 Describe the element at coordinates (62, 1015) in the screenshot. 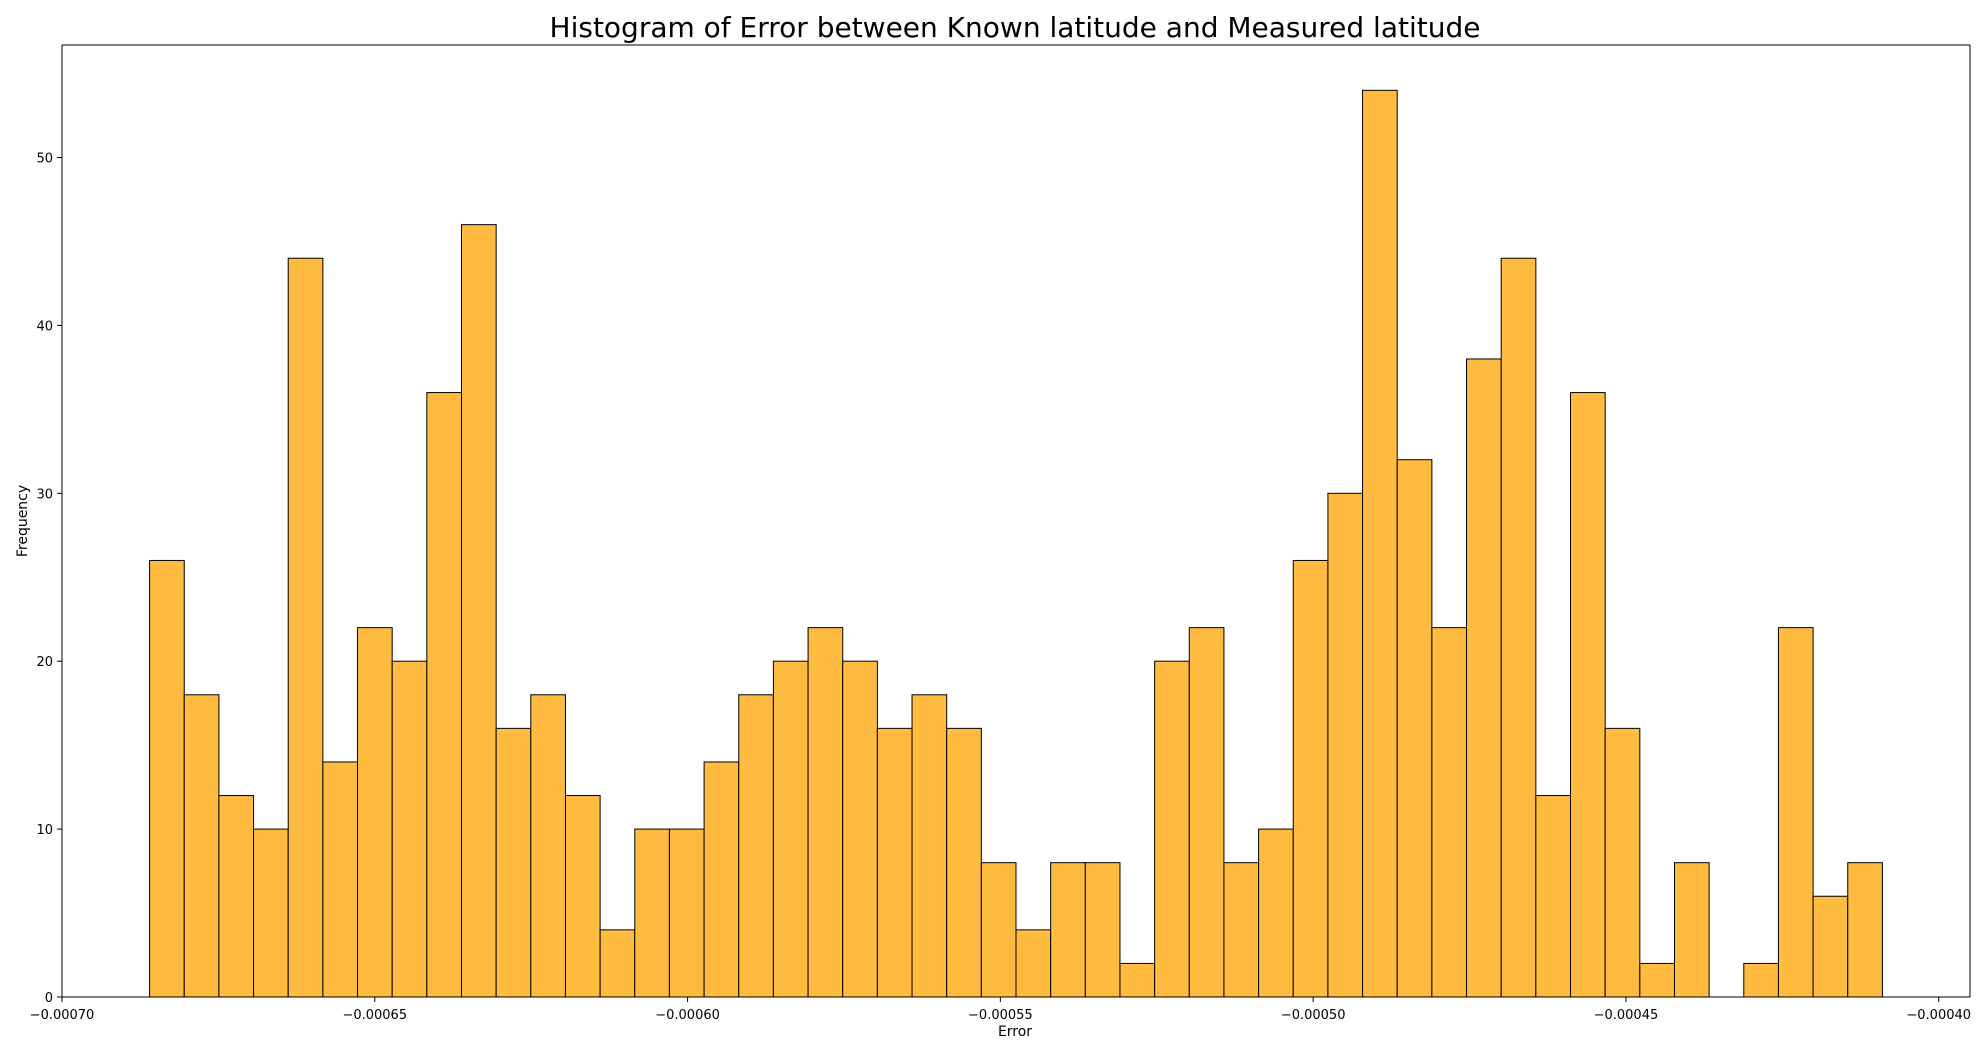

I see `x-tick-label: −0.00070` at that location.